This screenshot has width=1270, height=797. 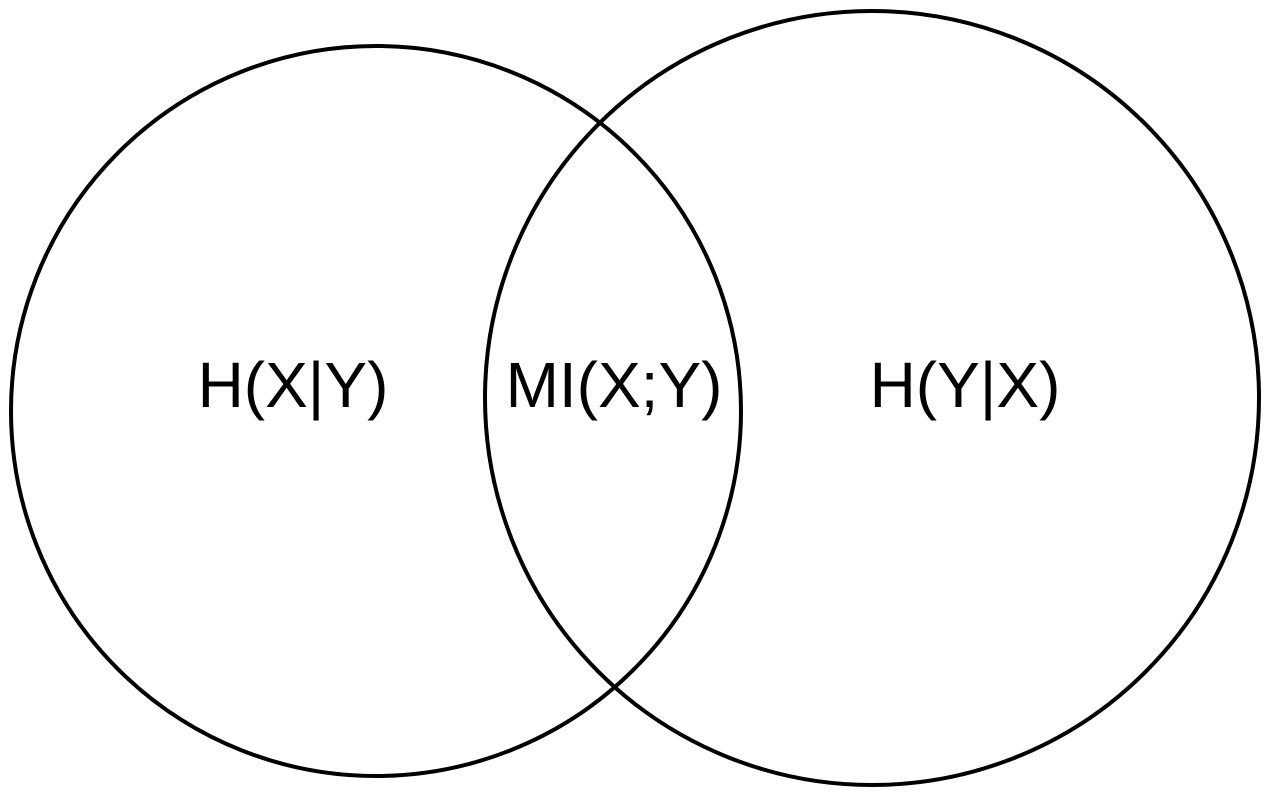 What do you see at coordinates (293, 385) in the screenshot?
I see `left-only-label: H(X|Y)` at bounding box center [293, 385].